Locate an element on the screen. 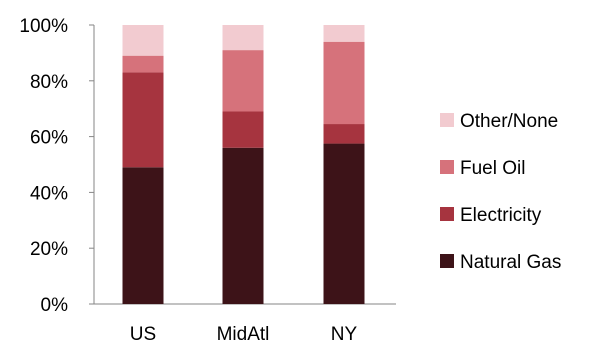 The width and height of the screenshot is (594, 353). bar-segment-natural-gas-midatl is located at coordinates (243, 225).